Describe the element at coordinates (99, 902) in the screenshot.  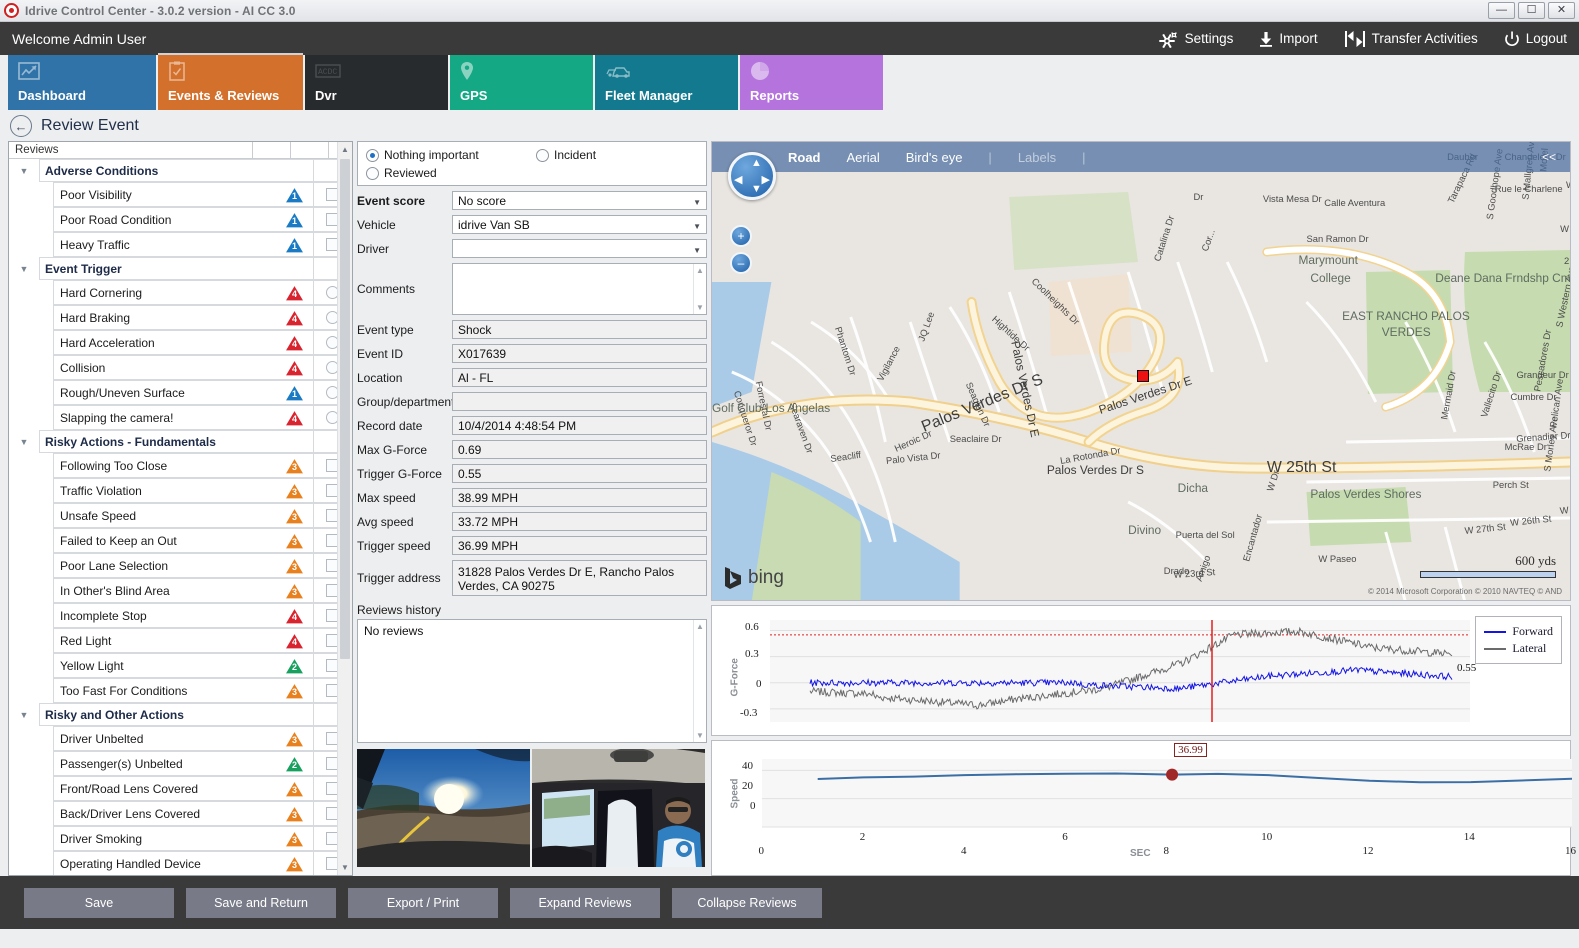
I see `save-button: Save` at that location.